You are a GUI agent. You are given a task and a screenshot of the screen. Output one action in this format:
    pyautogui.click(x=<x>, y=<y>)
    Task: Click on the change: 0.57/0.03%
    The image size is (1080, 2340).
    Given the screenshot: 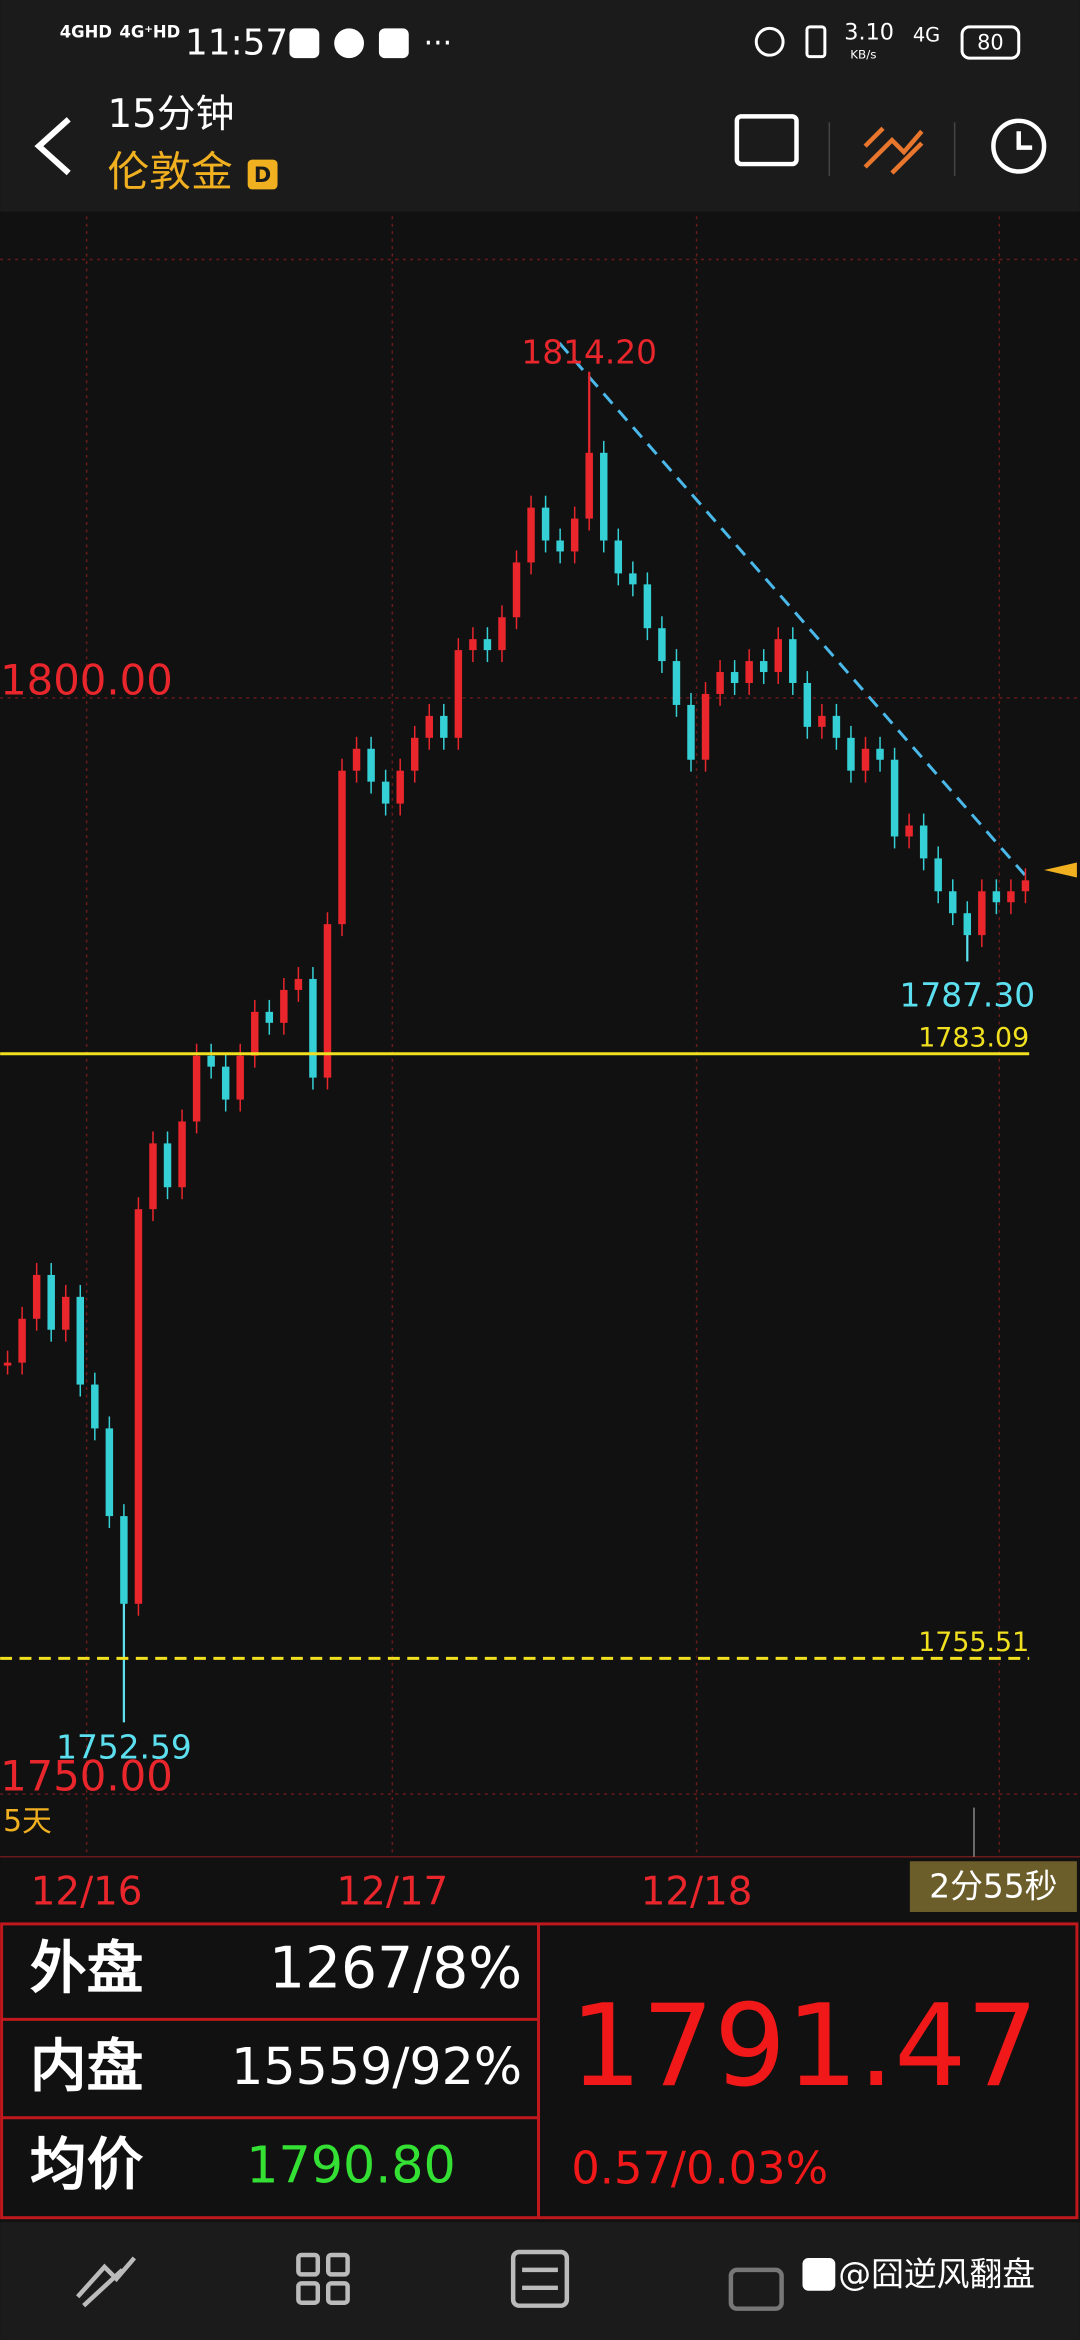 What is the action you would take?
    pyautogui.click(x=699, y=2167)
    